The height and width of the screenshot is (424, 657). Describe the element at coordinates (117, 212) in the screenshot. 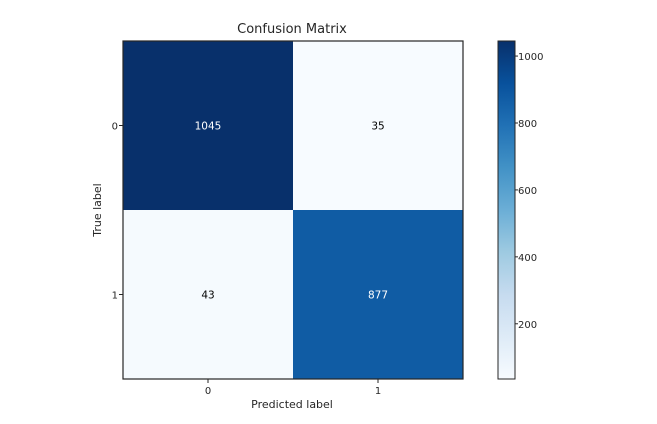

I see `y-tick-labels: 01` at that location.